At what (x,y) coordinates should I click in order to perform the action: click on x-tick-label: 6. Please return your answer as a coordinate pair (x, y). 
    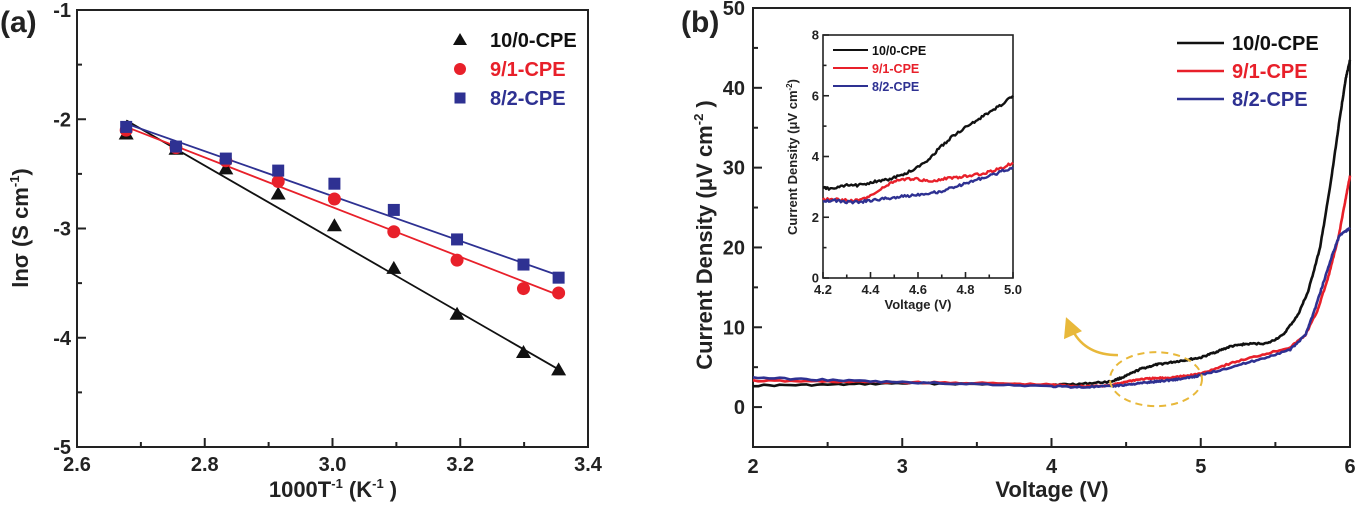
    Looking at the image, I should click on (1349, 467).